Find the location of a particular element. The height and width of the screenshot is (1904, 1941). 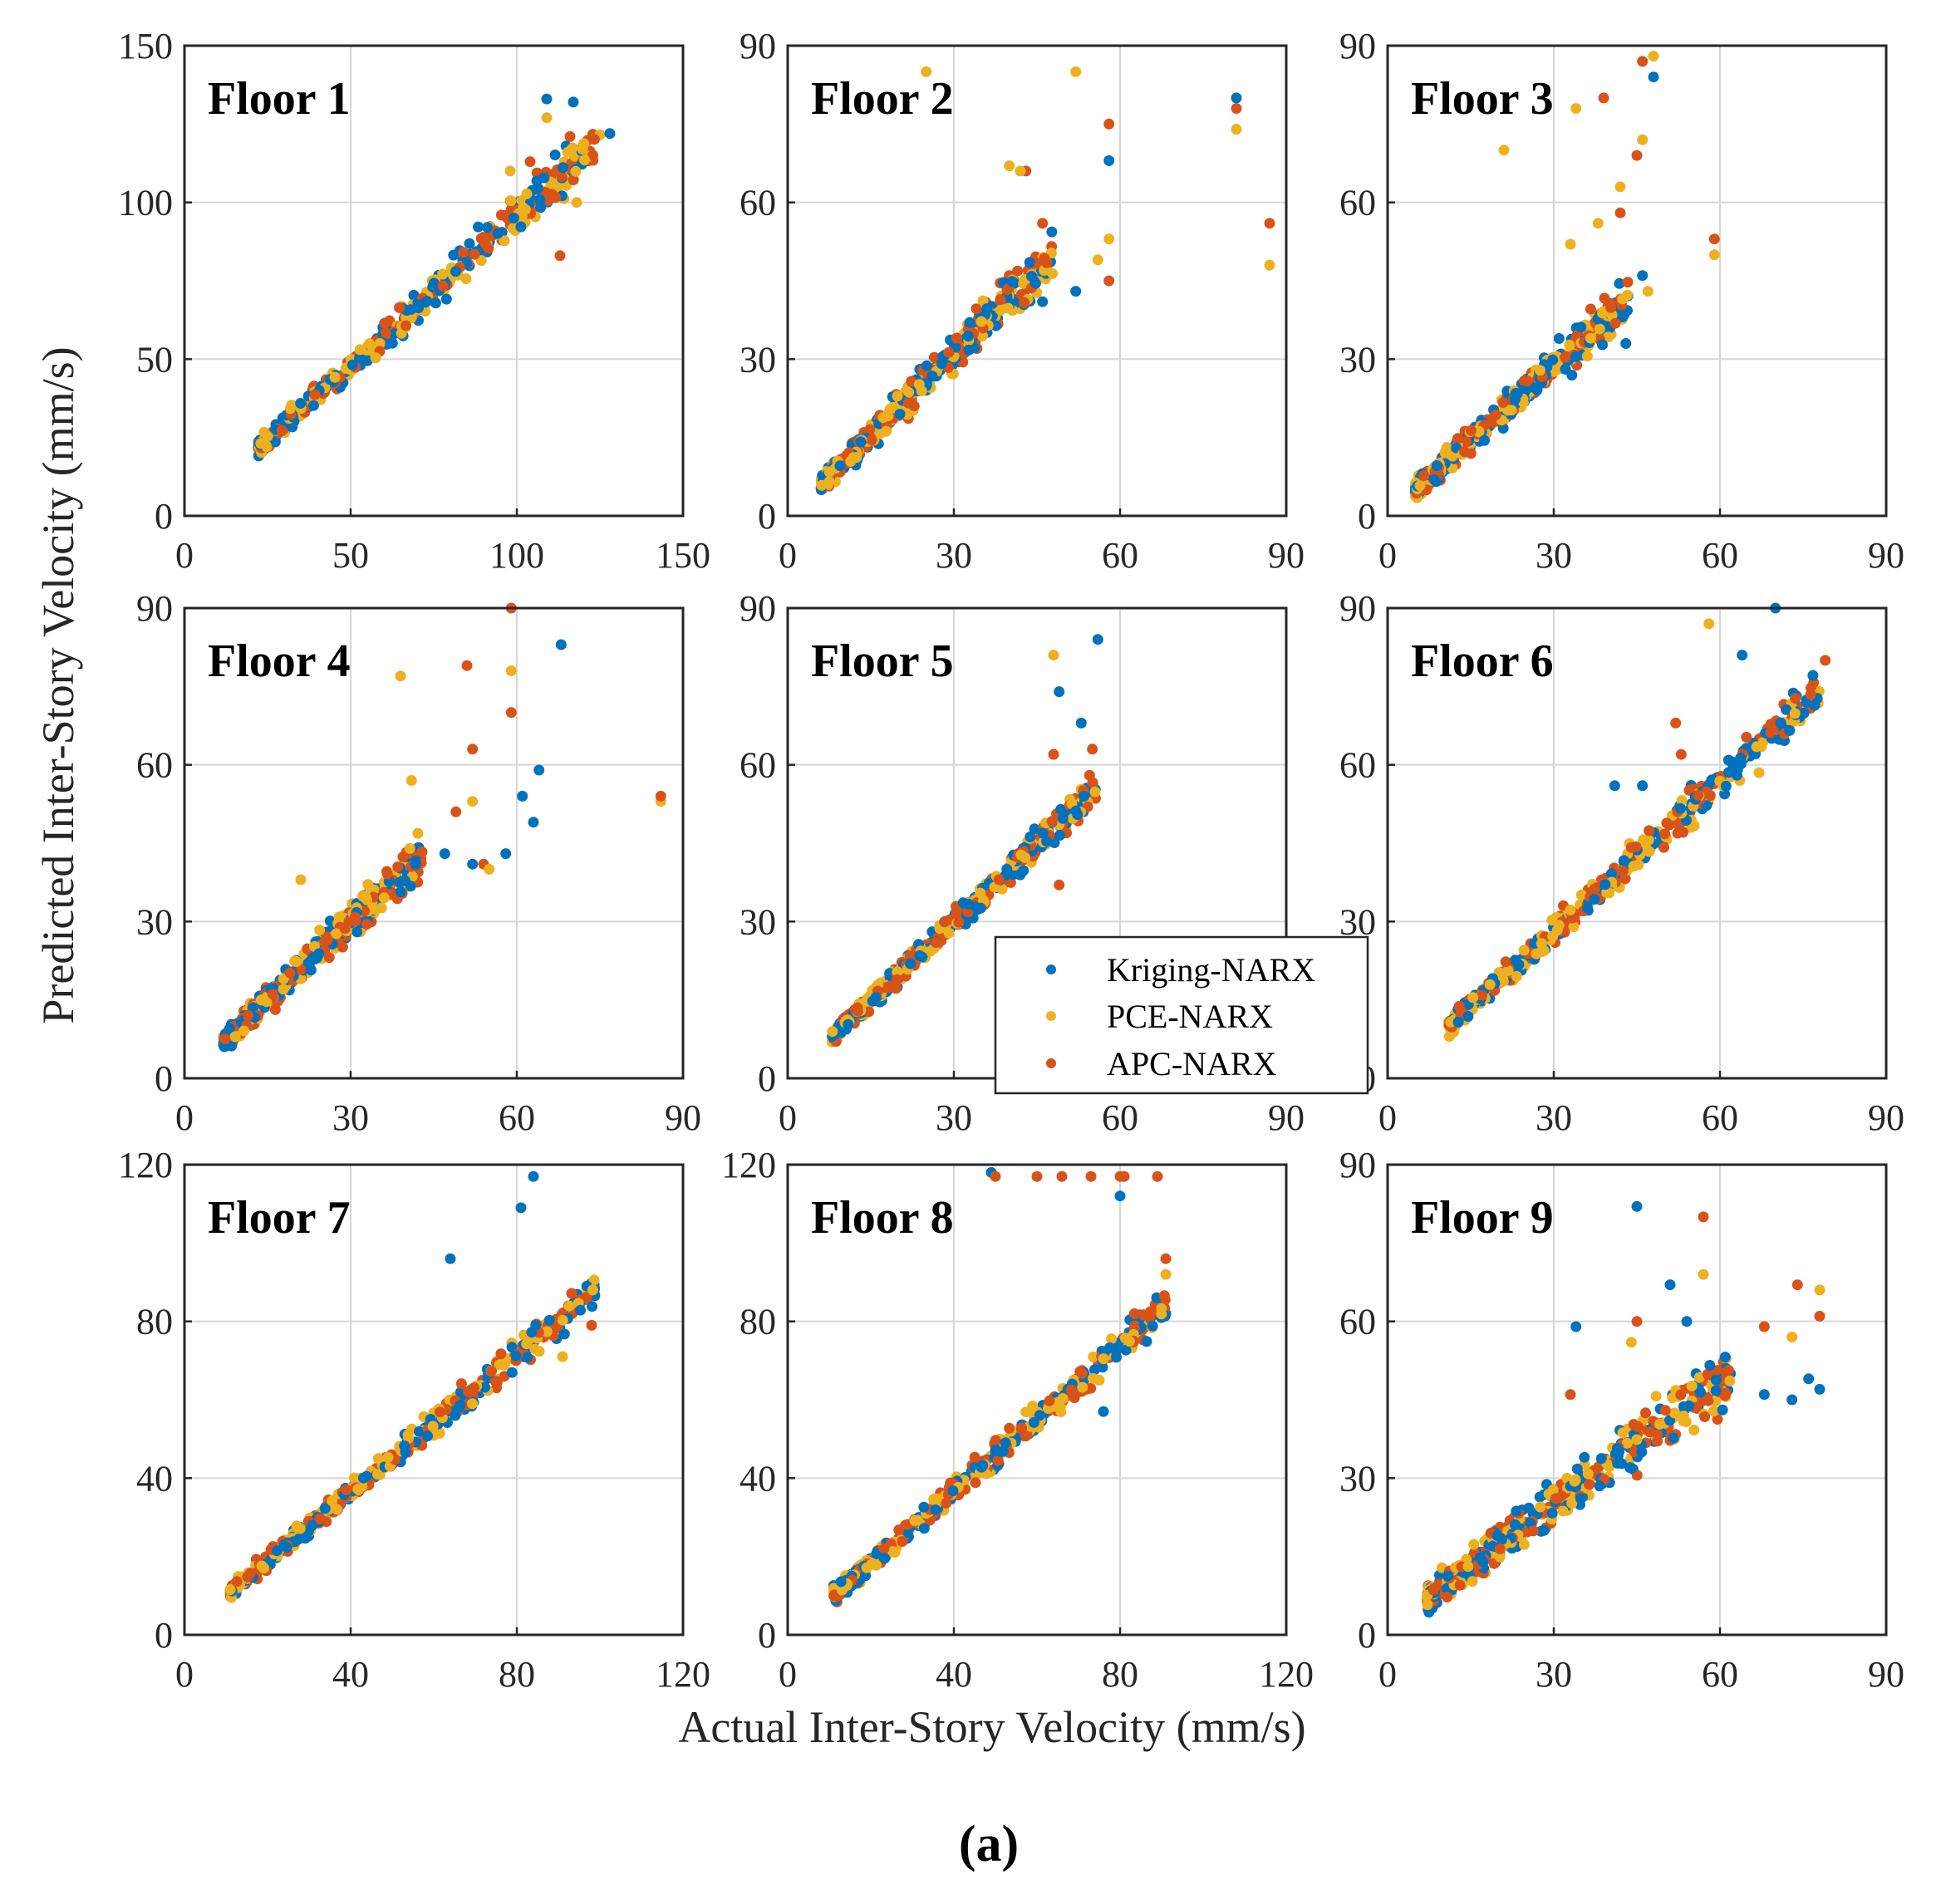

legend-label-apc: APC-NARX is located at coordinates (1192, 1063).